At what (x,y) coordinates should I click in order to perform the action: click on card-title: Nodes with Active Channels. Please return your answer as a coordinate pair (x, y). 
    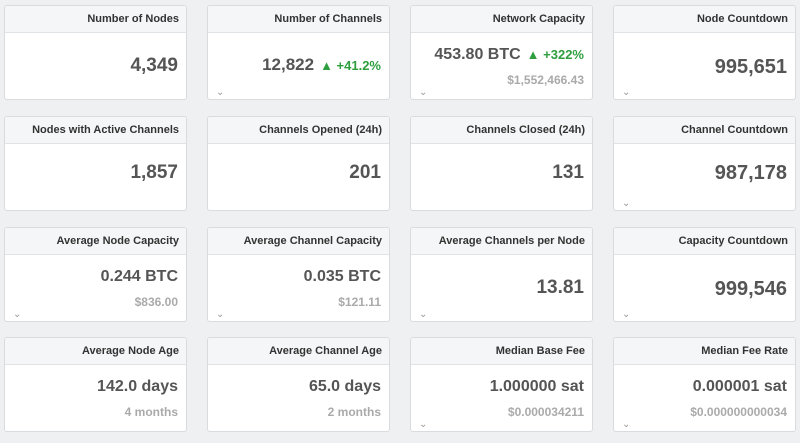
    Looking at the image, I should click on (95, 130).